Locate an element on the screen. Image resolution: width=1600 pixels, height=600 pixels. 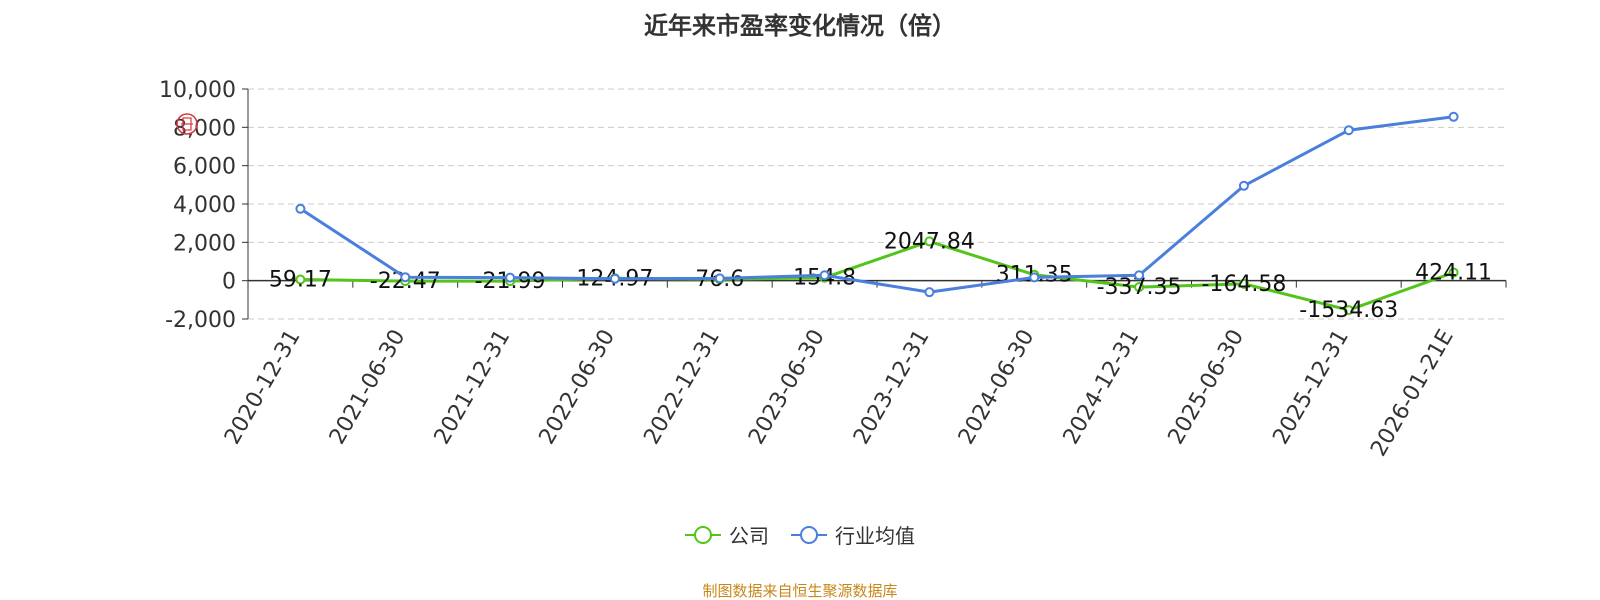
data-label: 59.17 is located at coordinates (300, 280).